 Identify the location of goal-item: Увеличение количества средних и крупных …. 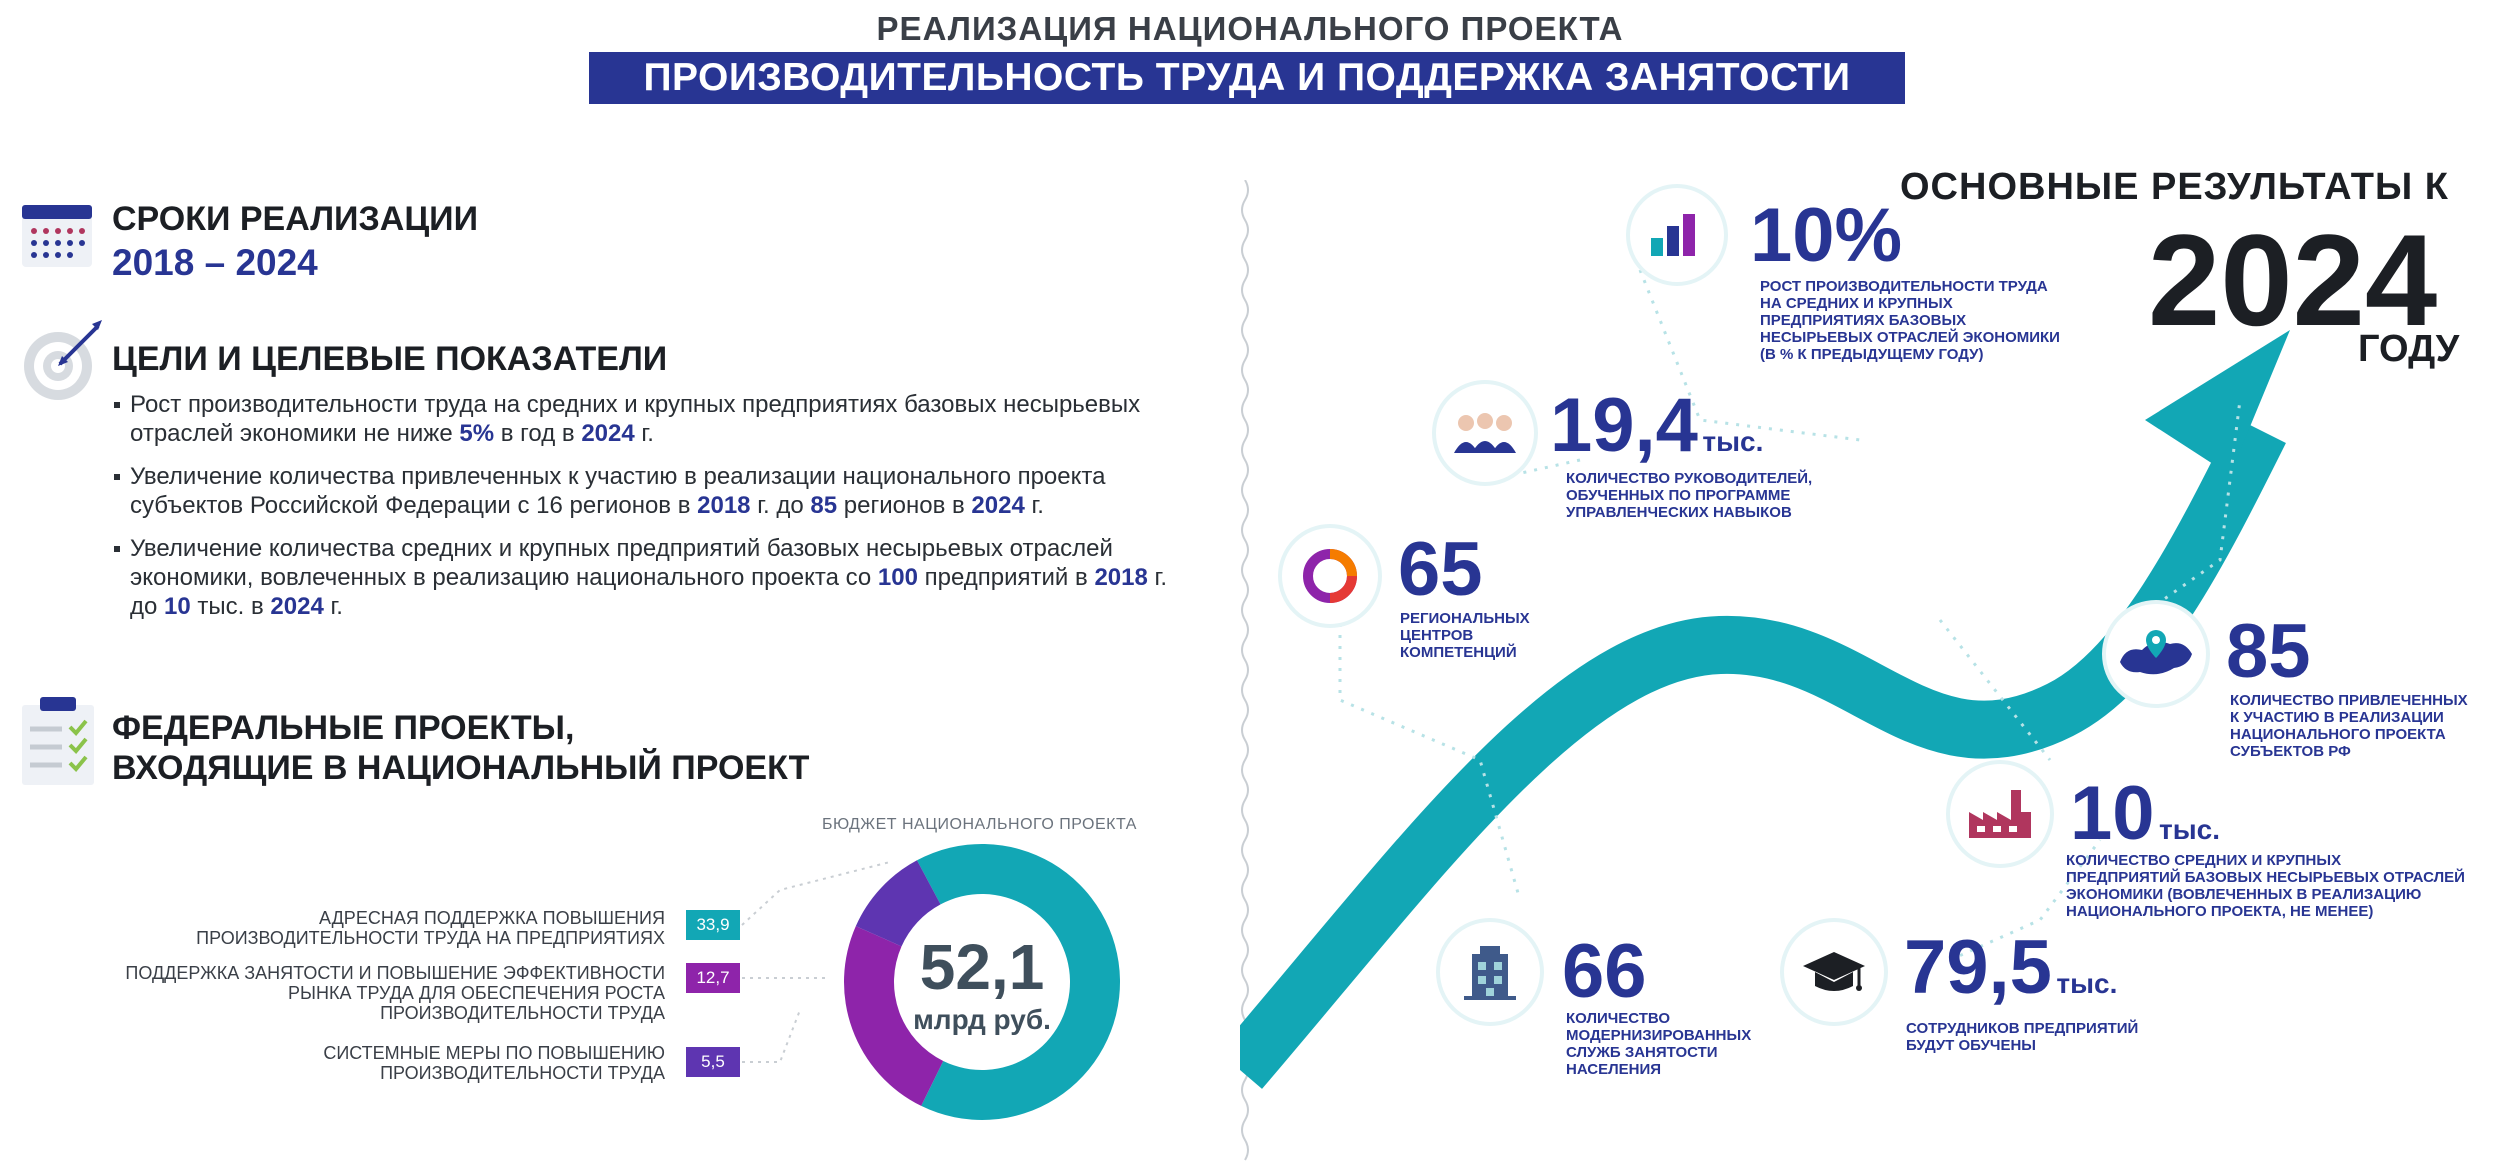
(644, 577).